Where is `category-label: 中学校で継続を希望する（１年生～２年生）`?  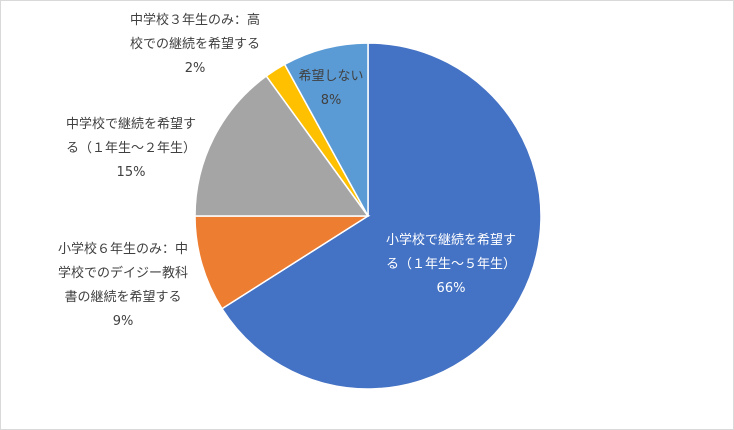
category-label: 中学校で継続を希望する（１年生～２年生） is located at coordinates (130, 136).